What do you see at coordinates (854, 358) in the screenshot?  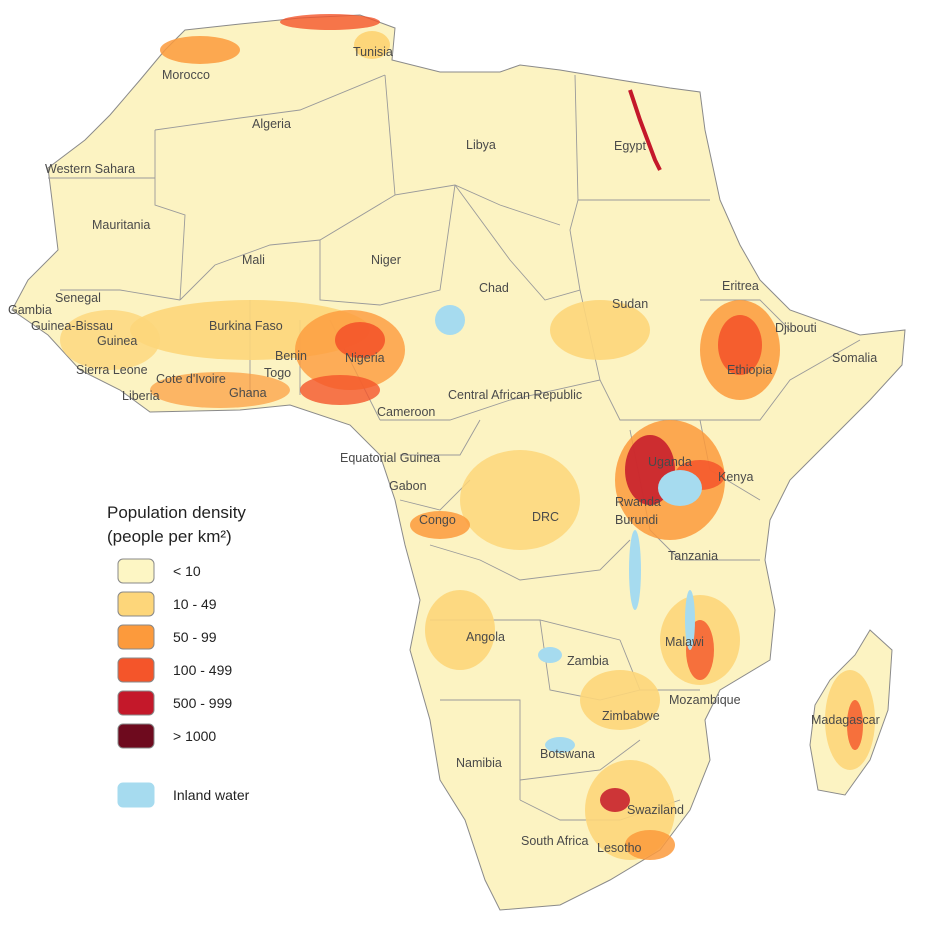 I see `label-somalia: Somalia` at bounding box center [854, 358].